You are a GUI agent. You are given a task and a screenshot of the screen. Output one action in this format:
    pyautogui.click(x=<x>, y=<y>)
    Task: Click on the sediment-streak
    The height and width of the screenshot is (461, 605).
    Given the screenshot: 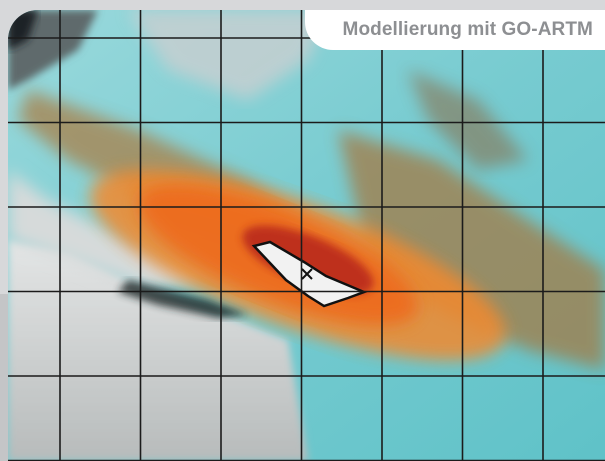 What is the action you would take?
    pyautogui.click(x=468, y=120)
    